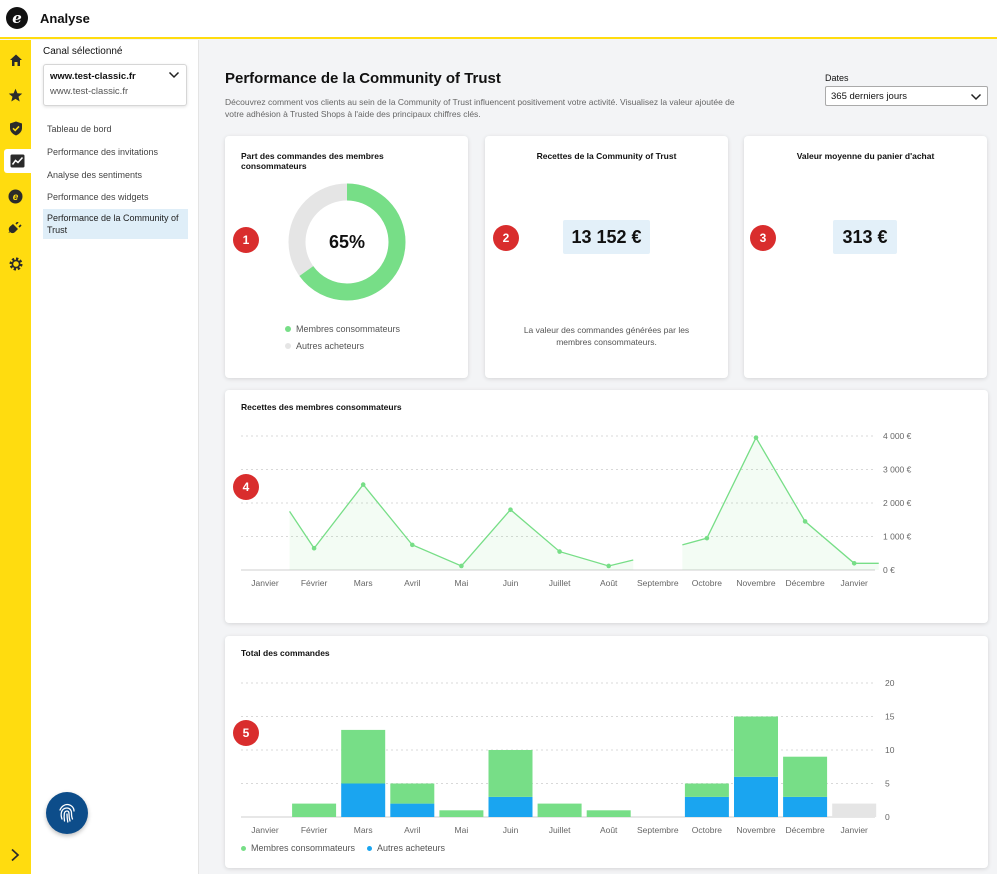  What do you see at coordinates (314, 830) in the screenshot?
I see `x-tick-label: Février` at bounding box center [314, 830].